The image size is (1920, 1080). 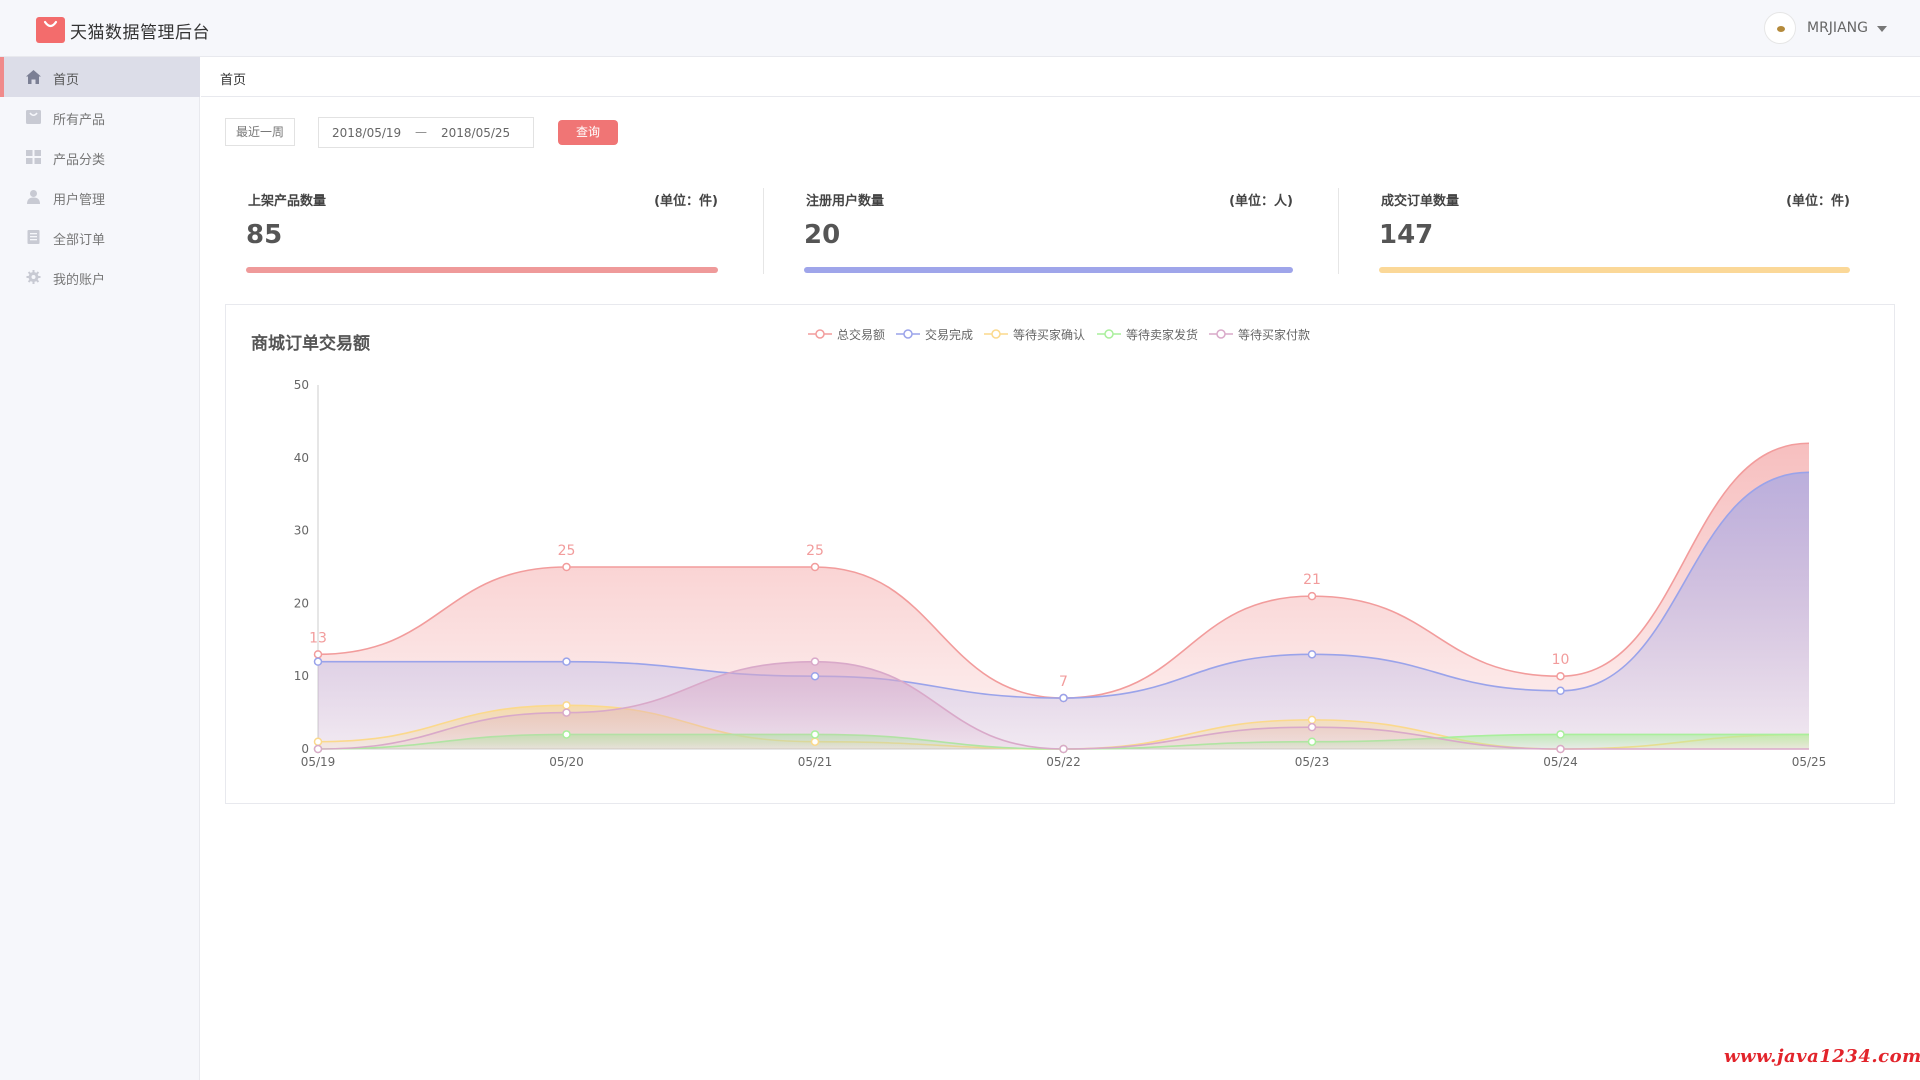 I want to click on sidebar-item-users: 用户管理, so click(x=100, y=197).